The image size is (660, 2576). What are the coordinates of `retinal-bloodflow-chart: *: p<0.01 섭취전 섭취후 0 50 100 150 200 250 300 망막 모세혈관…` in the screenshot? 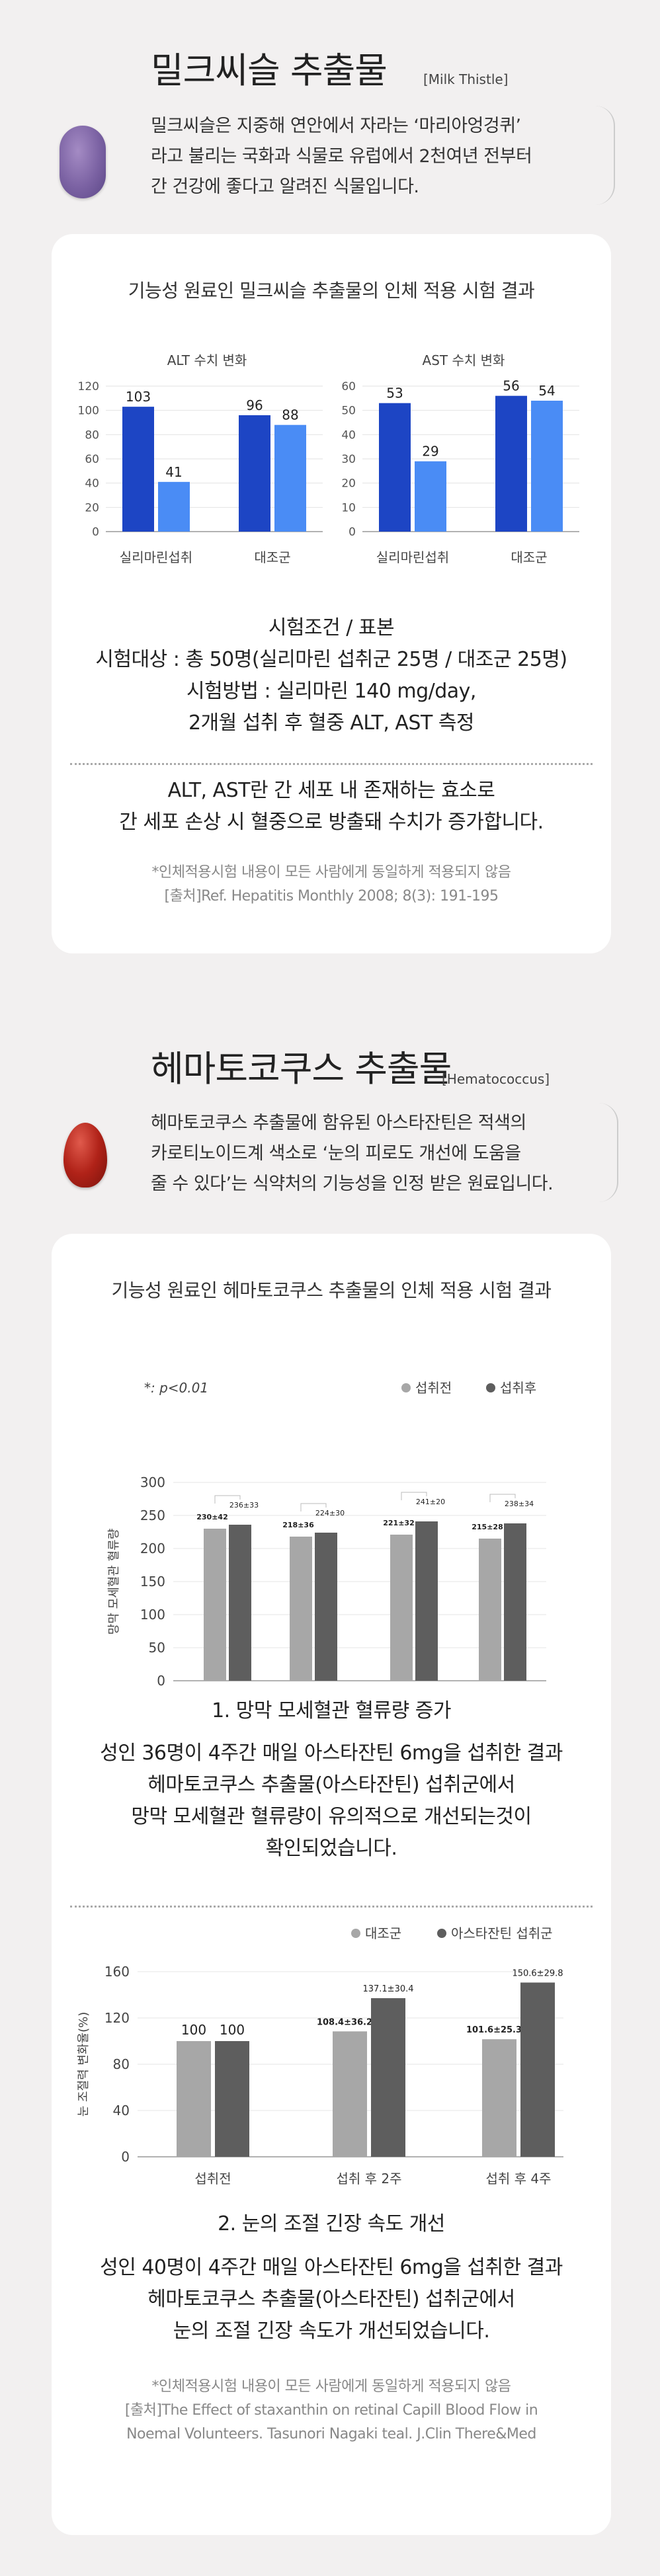 It's located at (326, 1534).